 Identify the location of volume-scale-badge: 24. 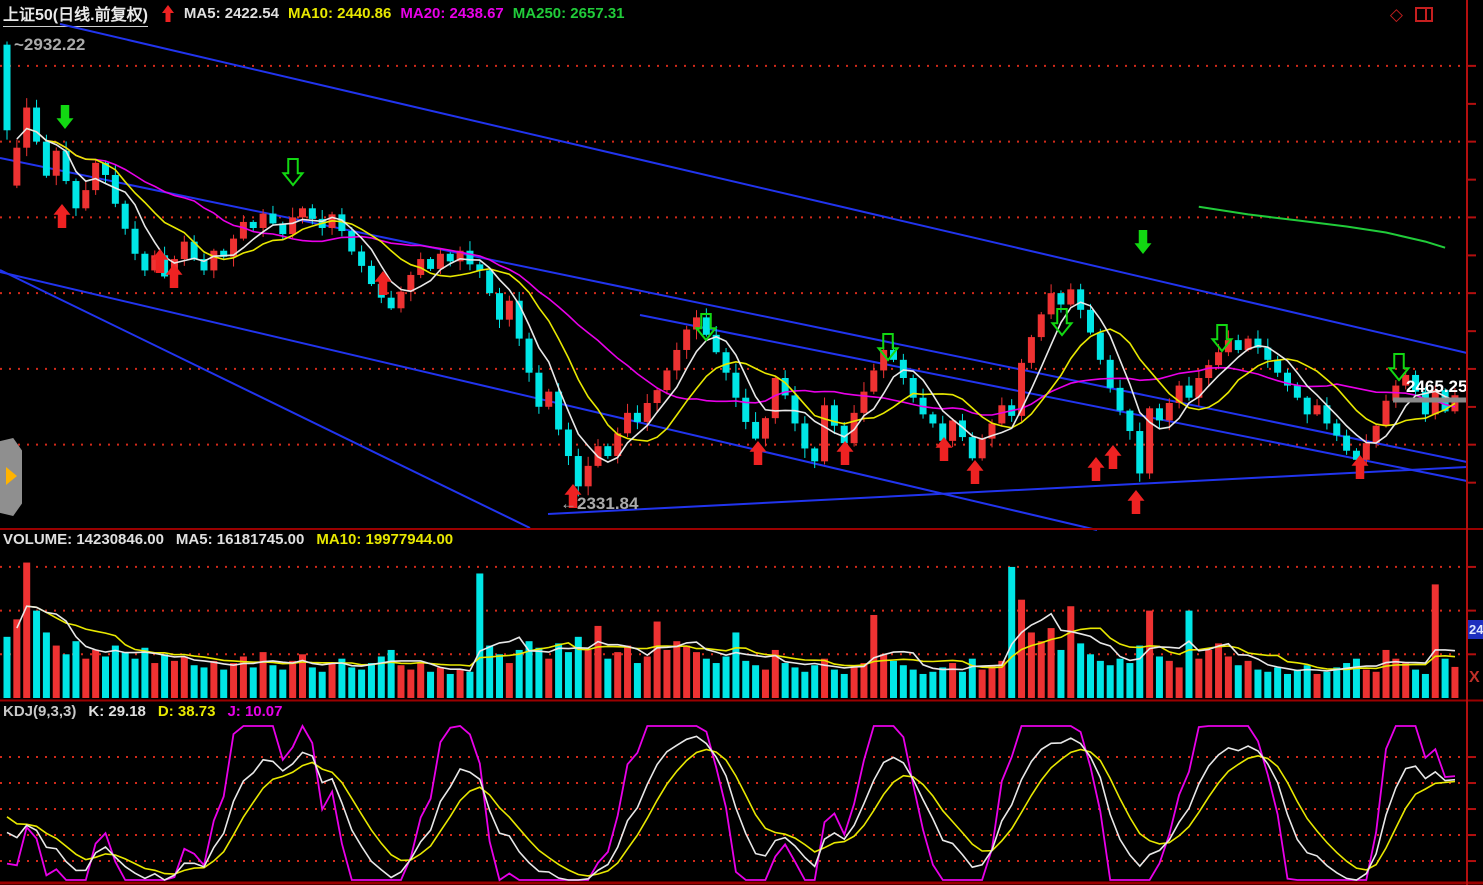
(1475, 629).